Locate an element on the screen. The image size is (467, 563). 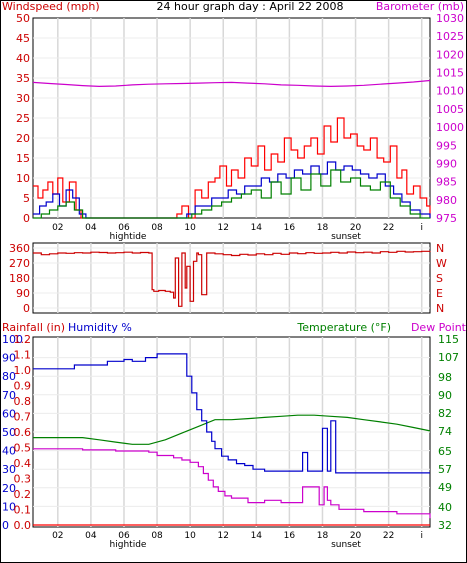
direction-compass-label: E is located at coordinates (439, 293).